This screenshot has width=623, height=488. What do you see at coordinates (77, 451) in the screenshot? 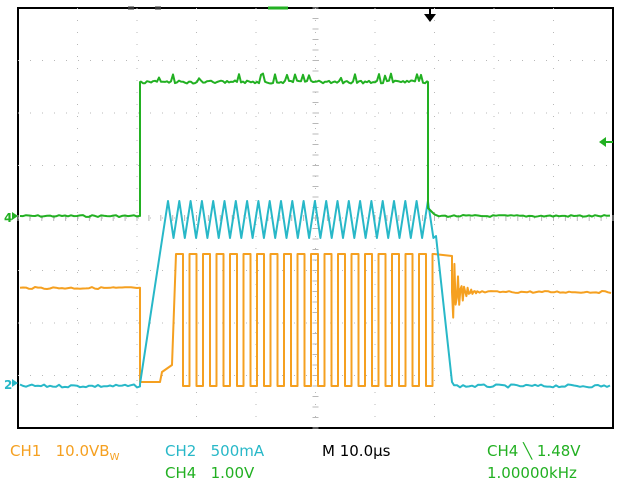
I see `ch1-scale: 10.0V` at bounding box center [77, 451].